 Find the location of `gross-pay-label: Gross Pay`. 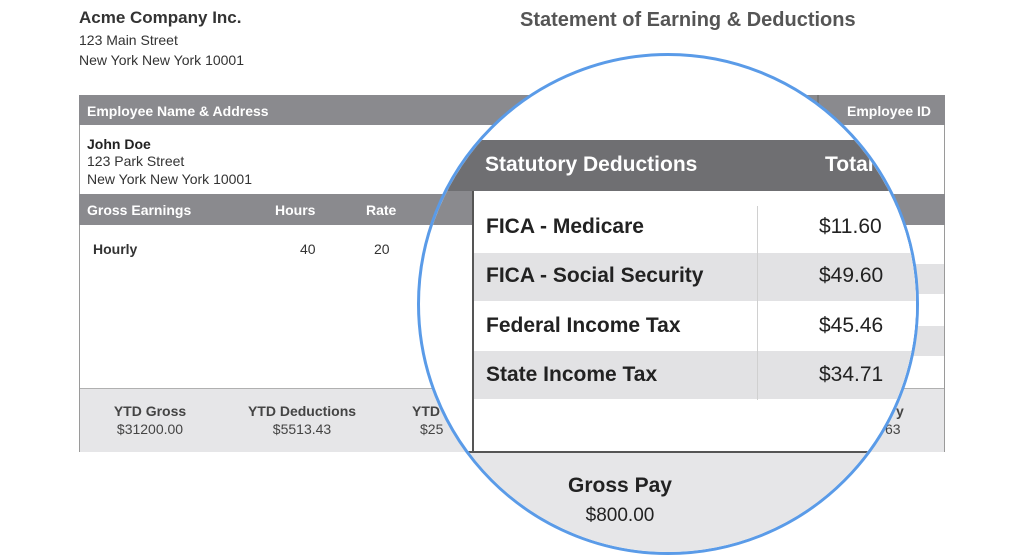

gross-pay-label: Gross Pay is located at coordinates (620, 485).